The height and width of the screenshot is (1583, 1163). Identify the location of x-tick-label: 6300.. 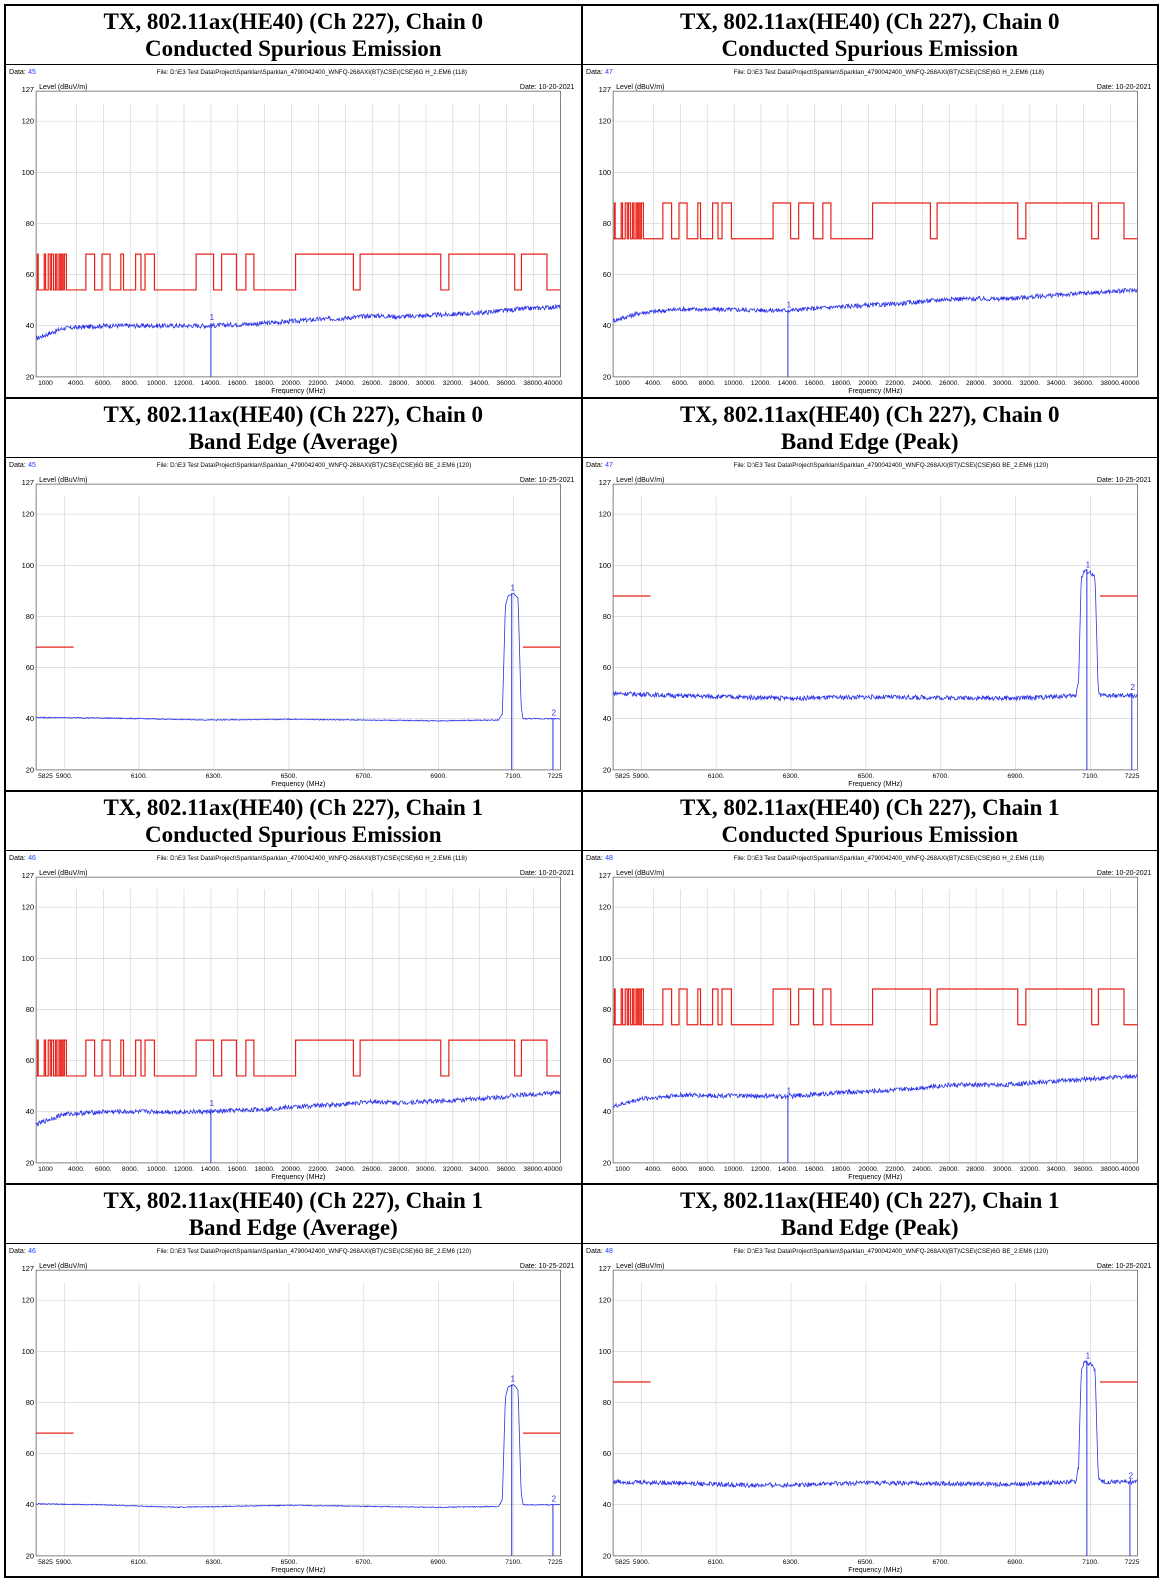
(214, 776).